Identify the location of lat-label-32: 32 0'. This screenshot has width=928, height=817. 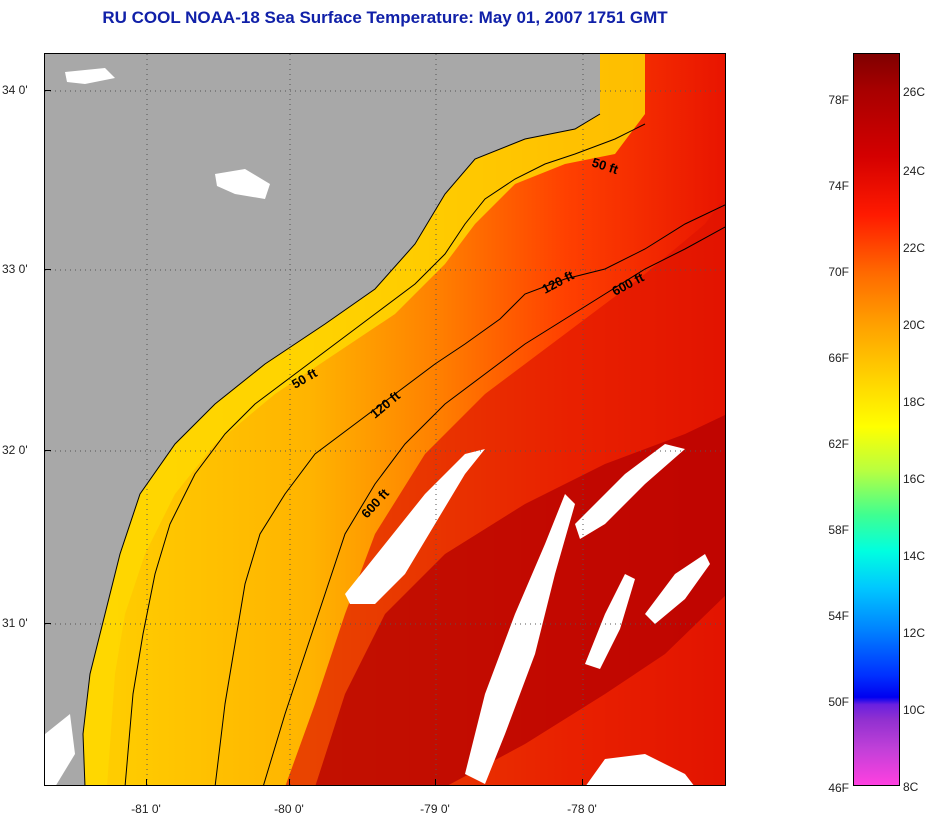
(15, 450).